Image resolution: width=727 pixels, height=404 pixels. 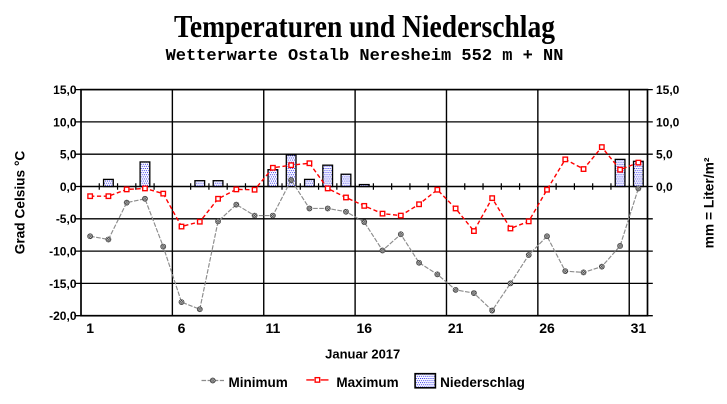 I want to click on svg-text: Grad Celsius °C, so click(x=20, y=203).